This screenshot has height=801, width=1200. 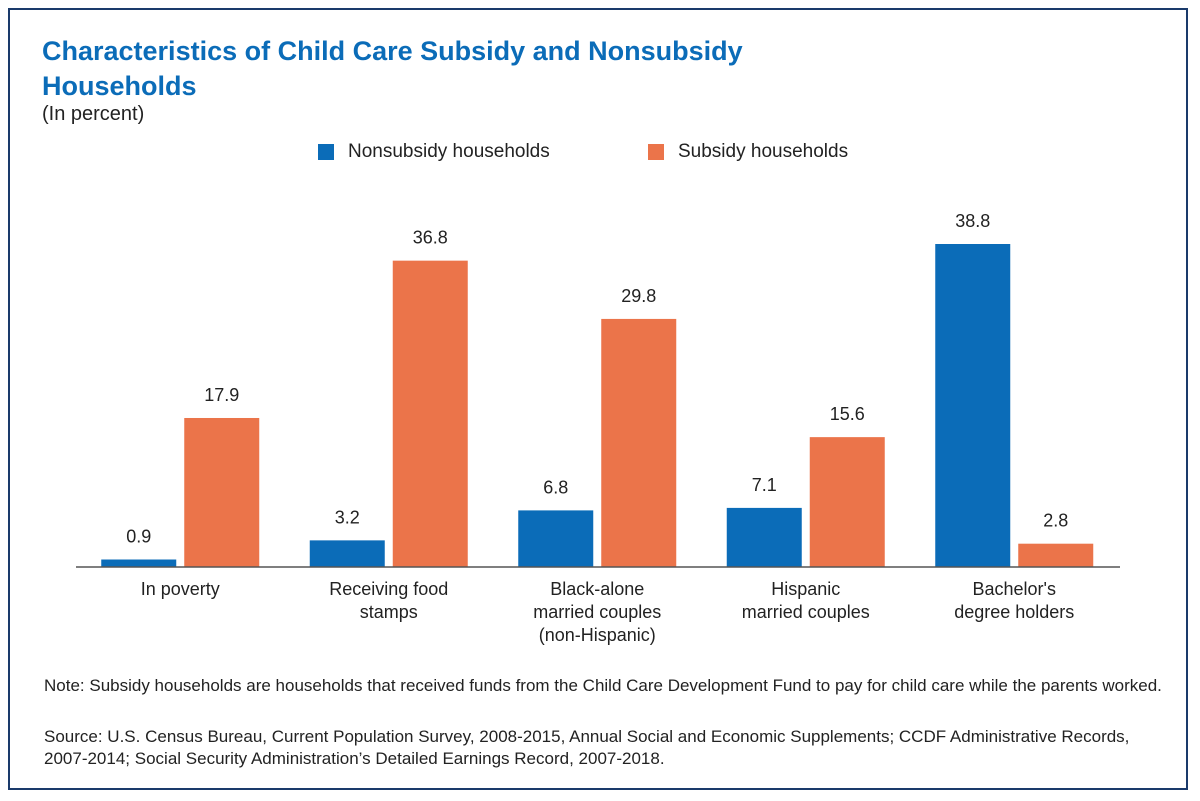 What do you see at coordinates (93, 114) in the screenshot?
I see `chart-subtitle: (In percent)` at bounding box center [93, 114].